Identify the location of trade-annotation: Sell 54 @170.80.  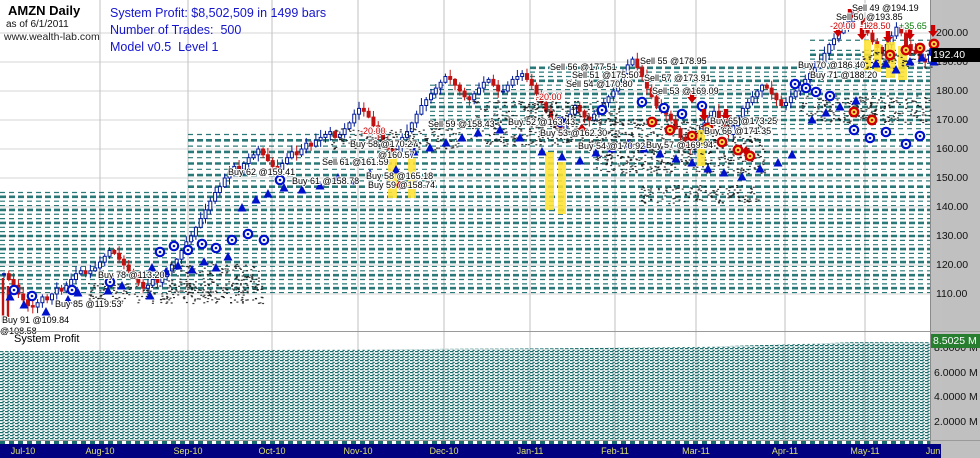
(599, 84).